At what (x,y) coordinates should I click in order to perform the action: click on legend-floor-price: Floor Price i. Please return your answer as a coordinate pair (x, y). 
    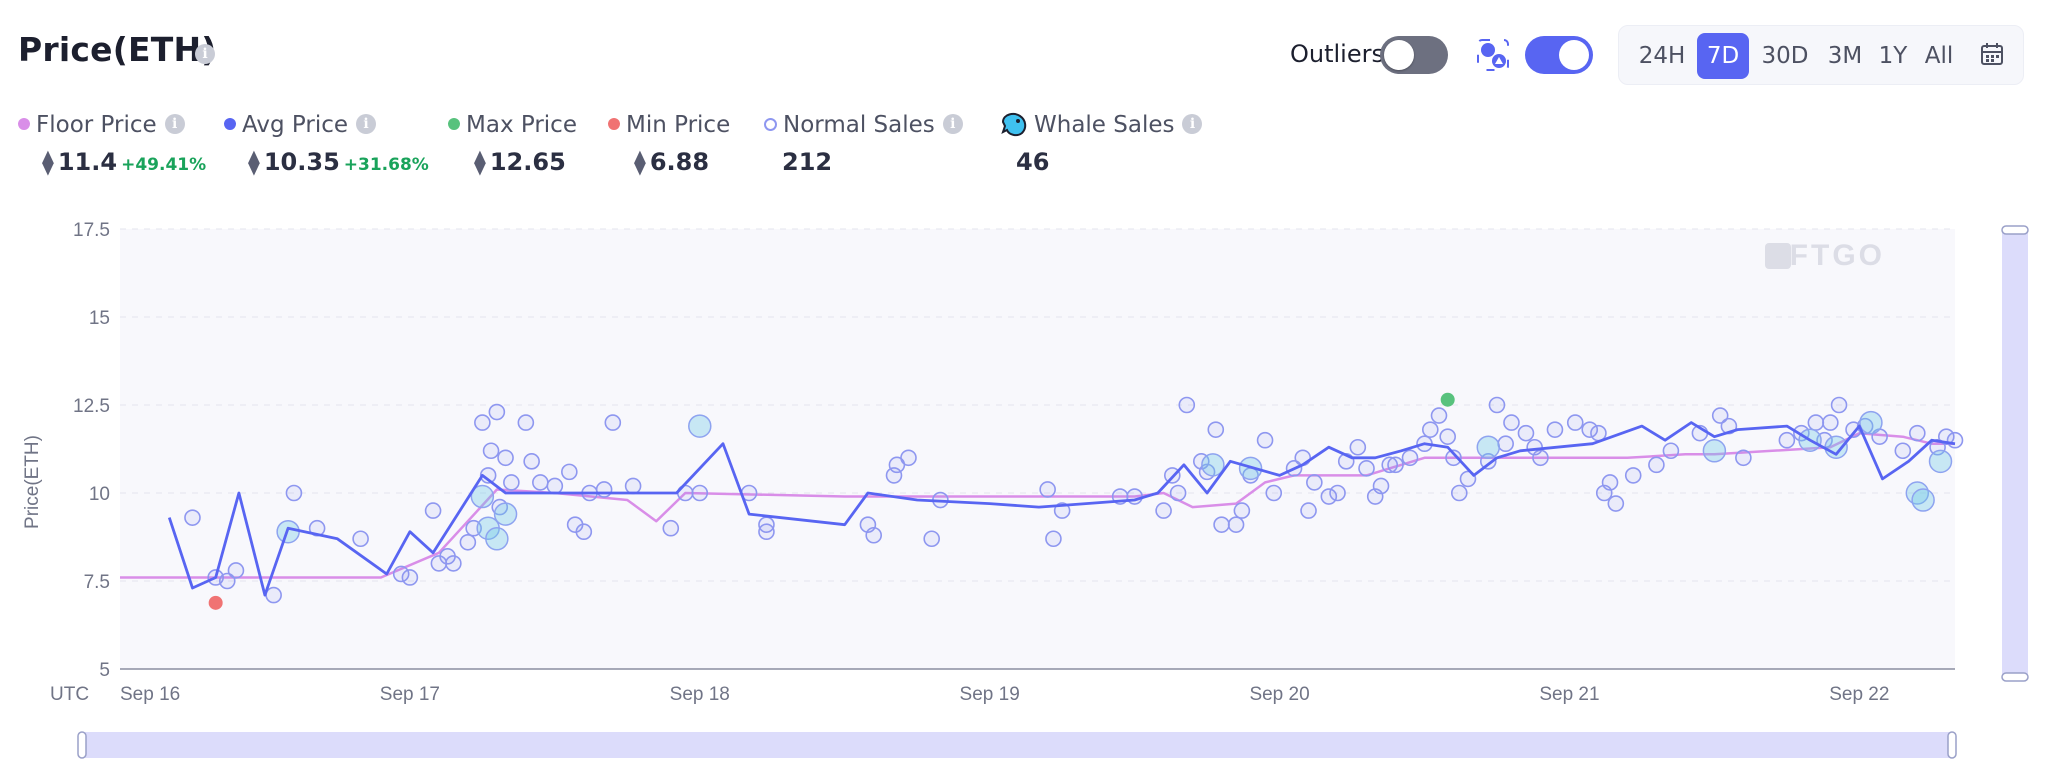
    Looking at the image, I should click on (101, 125).